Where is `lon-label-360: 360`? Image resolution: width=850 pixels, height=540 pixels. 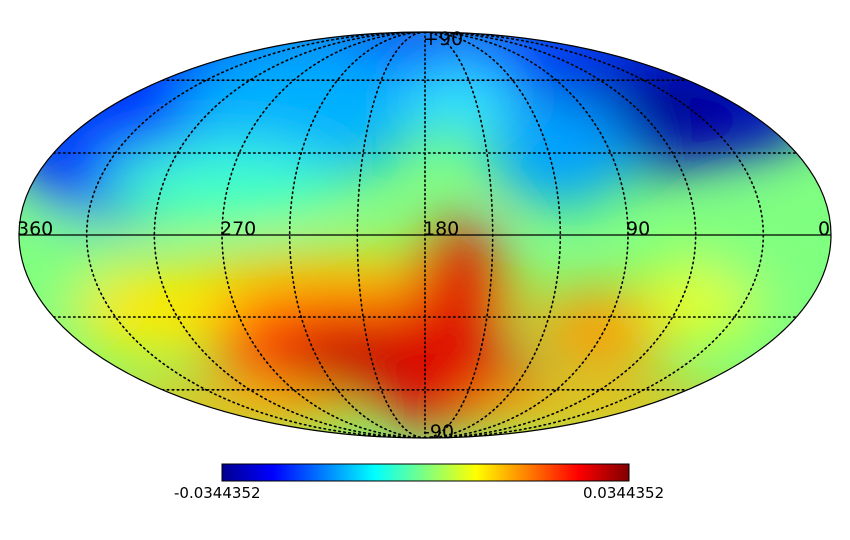 lon-label-360: 360 is located at coordinates (35, 229).